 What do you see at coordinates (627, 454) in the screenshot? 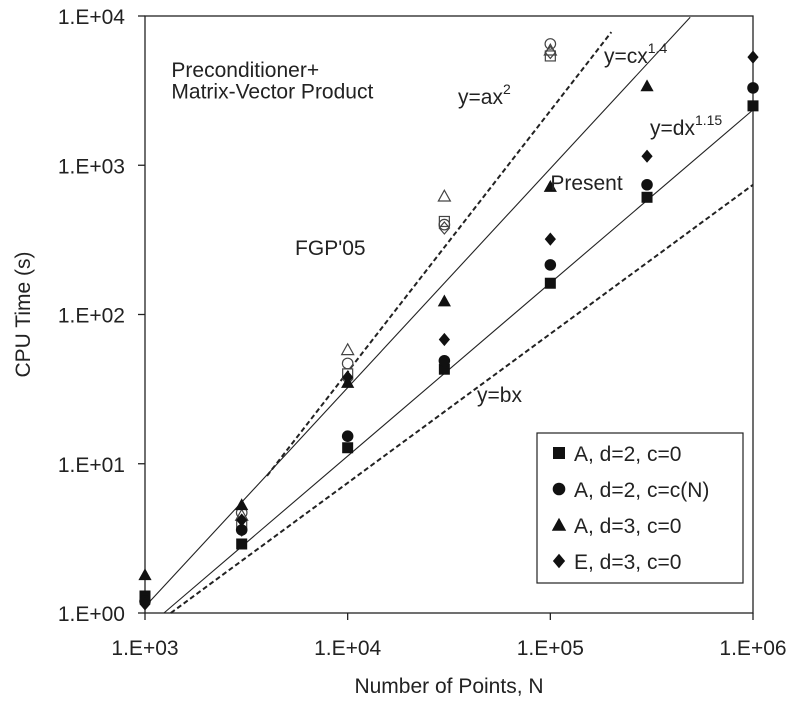
I see `legend-label: A, d=2, c=0` at bounding box center [627, 454].